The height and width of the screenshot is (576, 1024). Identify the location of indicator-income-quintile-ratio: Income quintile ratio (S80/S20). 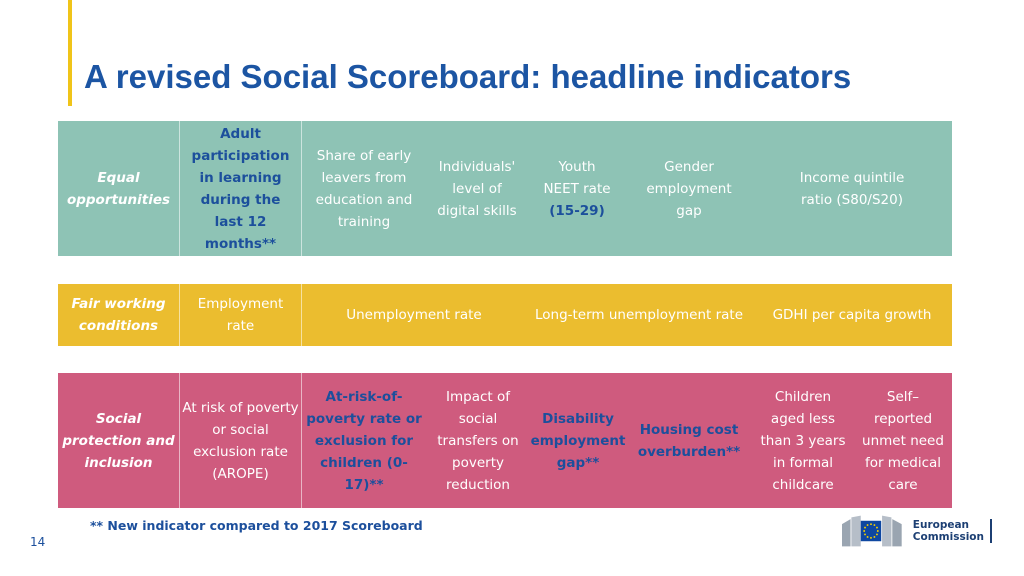
(852, 188).